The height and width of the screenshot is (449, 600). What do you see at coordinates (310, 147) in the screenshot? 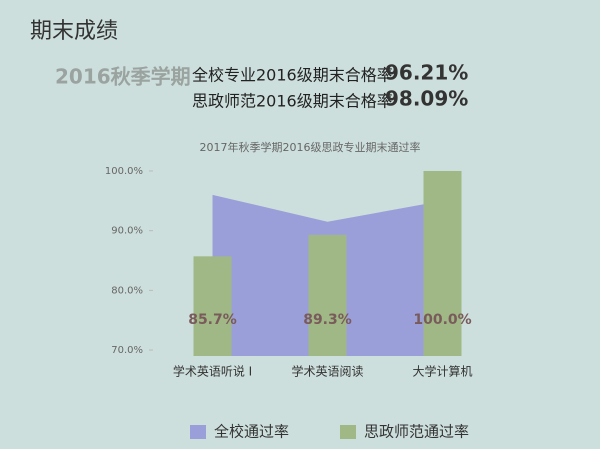
I see `chart-title: 2017年秋季学期2016级思政专业期末通过率` at bounding box center [310, 147].